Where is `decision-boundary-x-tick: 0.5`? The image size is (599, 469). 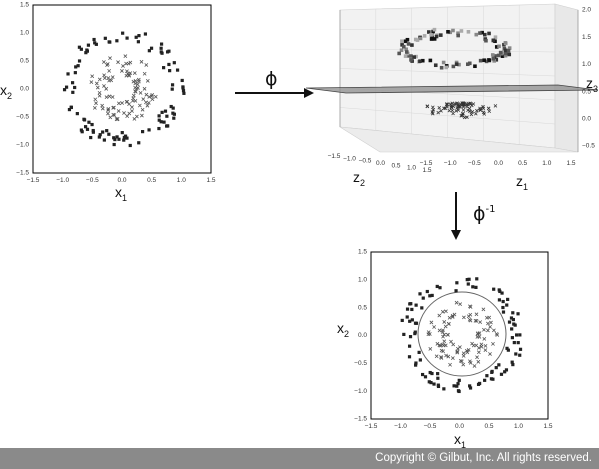 decision-boundary-x-tick: 0.5 is located at coordinates (488, 426).